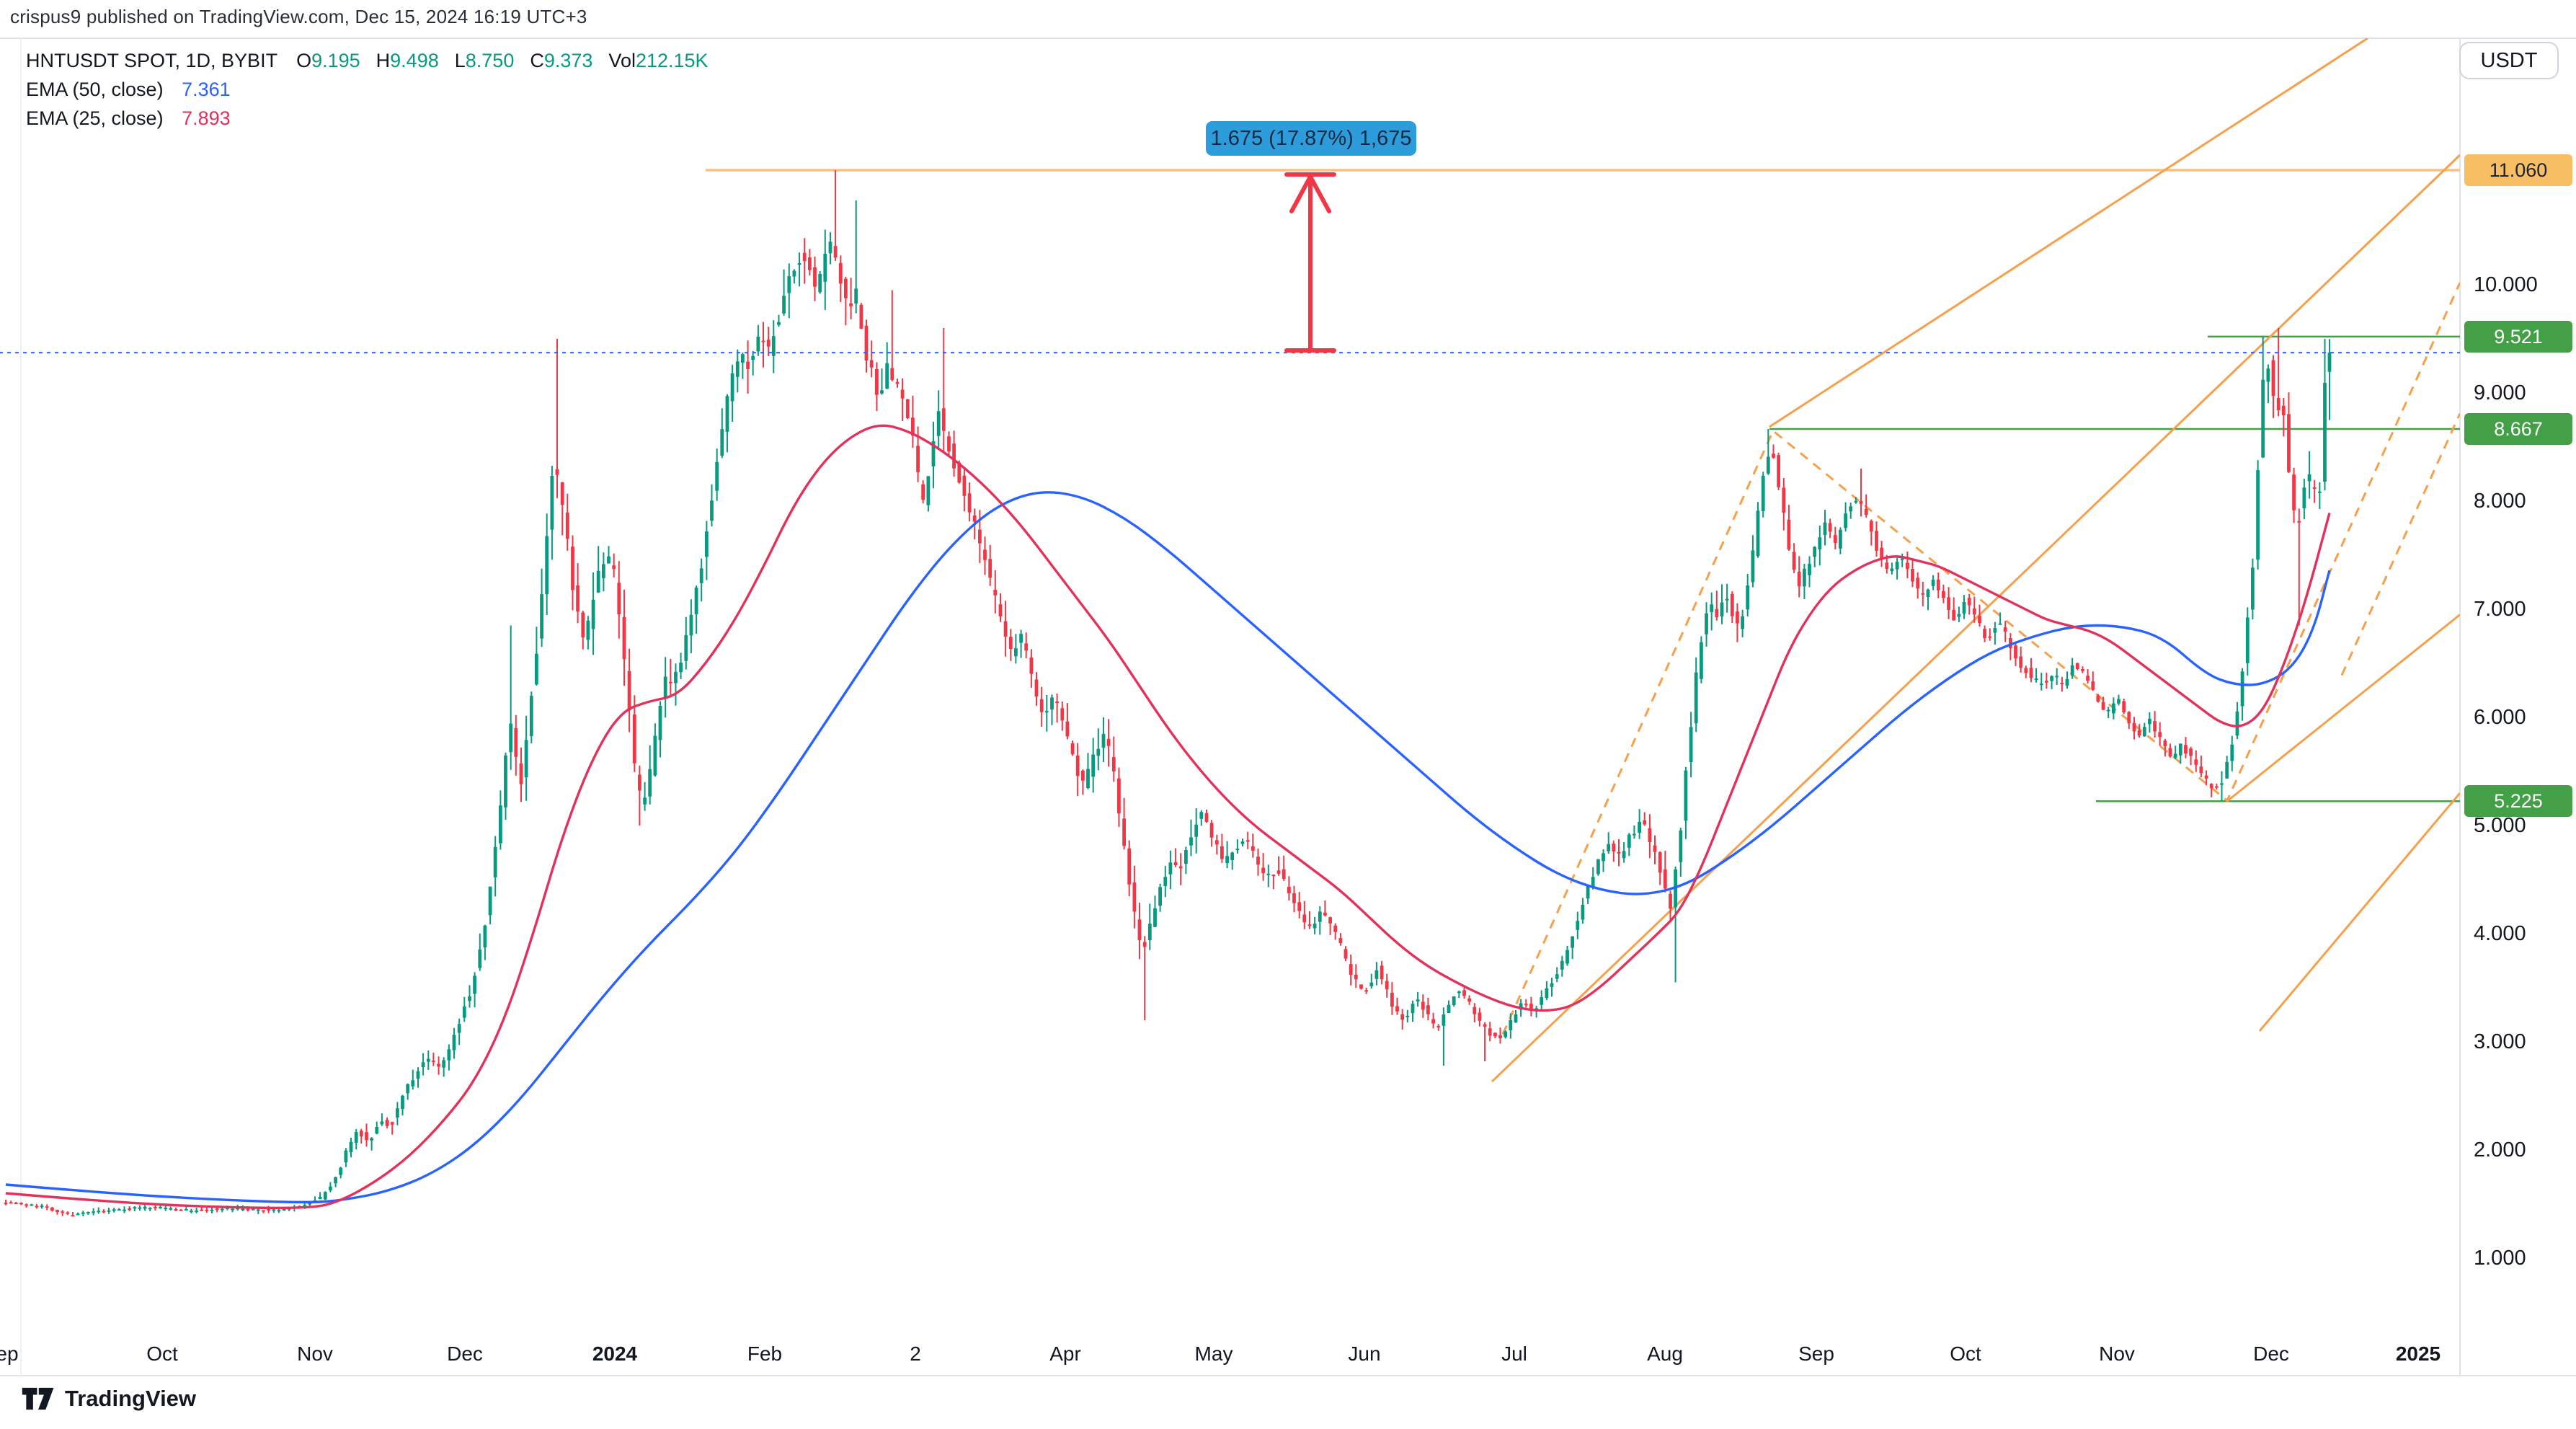  What do you see at coordinates (2509, 61) in the screenshot?
I see `currency-toggle-button: USDT` at bounding box center [2509, 61].